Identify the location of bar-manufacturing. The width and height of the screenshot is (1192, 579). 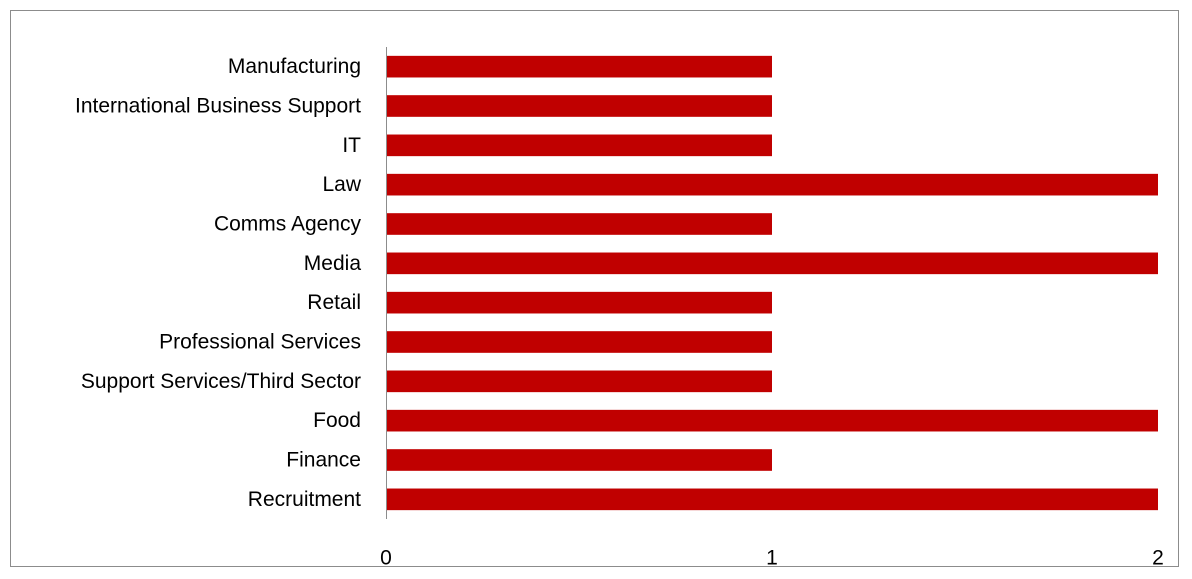
(579, 66).